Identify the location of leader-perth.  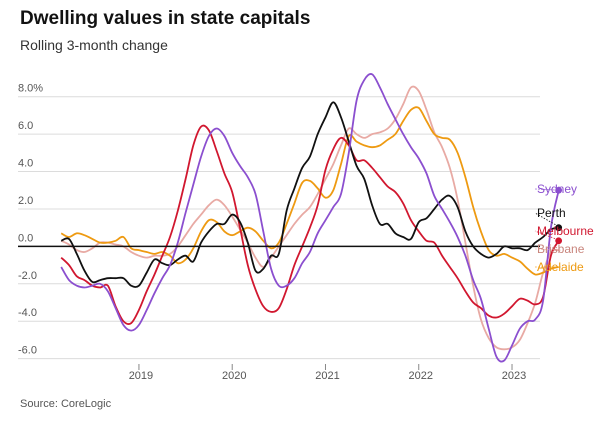
(547, 220).